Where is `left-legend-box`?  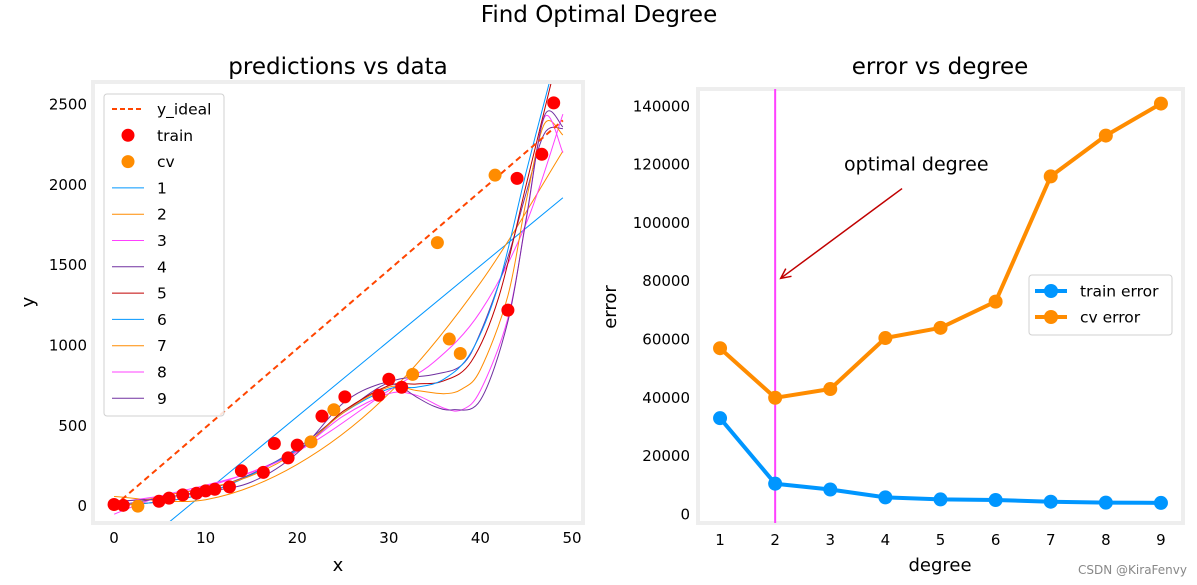 left-legend-box is located at coordinates (164, 255).